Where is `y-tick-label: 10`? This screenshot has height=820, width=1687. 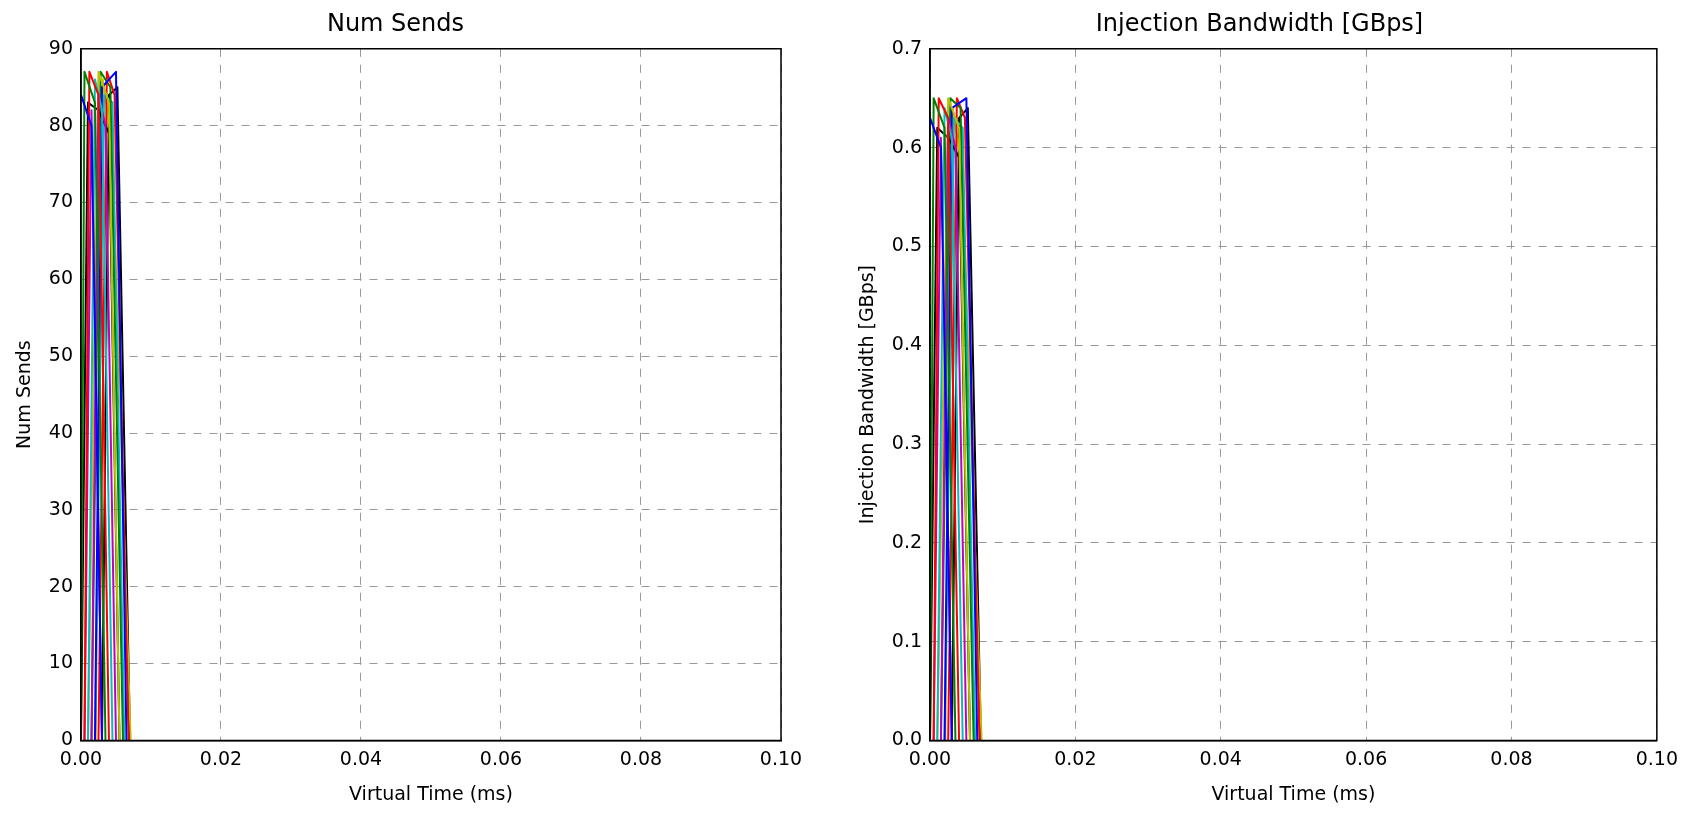
y-tick-label: 10 is located at coordinates (60, 661).